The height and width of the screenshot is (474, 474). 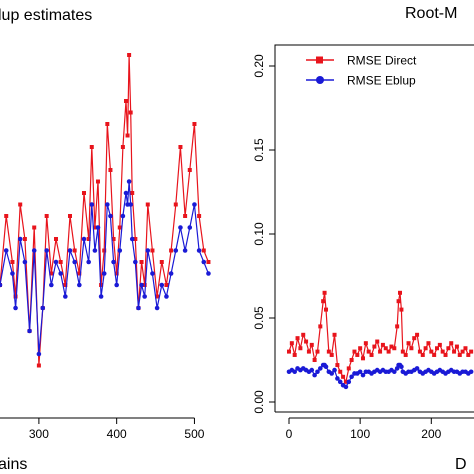 What do you see at coordinates (381, 81) in the screenshot?
I see `legend-label-1: RMSE Eblup` at bounding box center [381, 81].